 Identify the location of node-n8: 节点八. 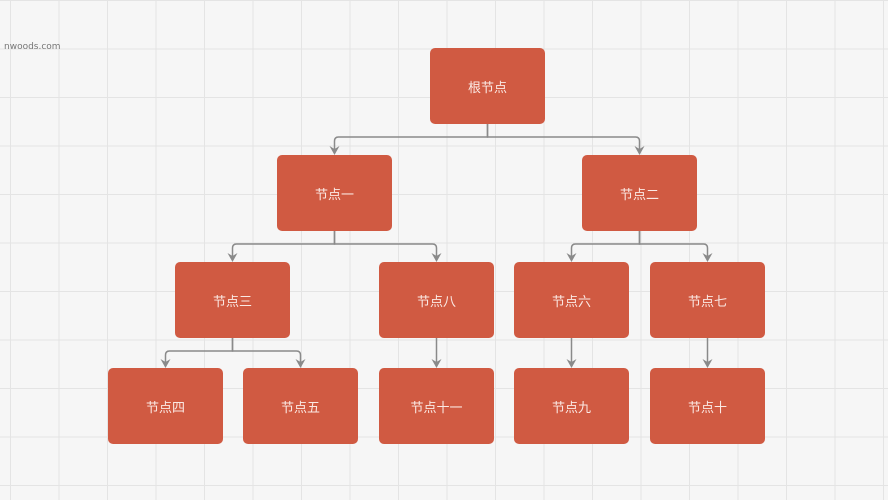
(436, 300).